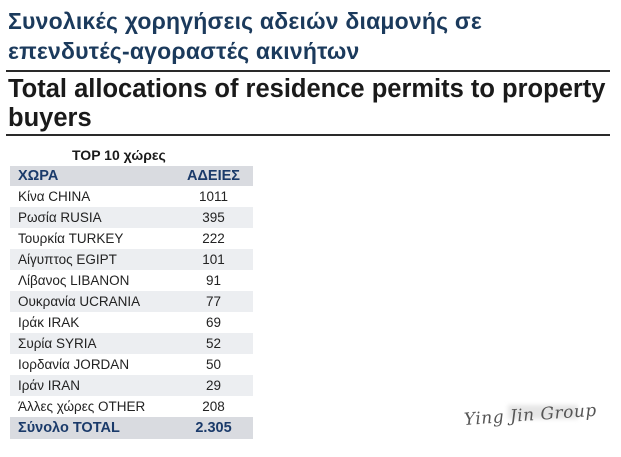 The height and width of the screenshot is (457, 621). I want to click on row-permits: 91, so click(213, 280).